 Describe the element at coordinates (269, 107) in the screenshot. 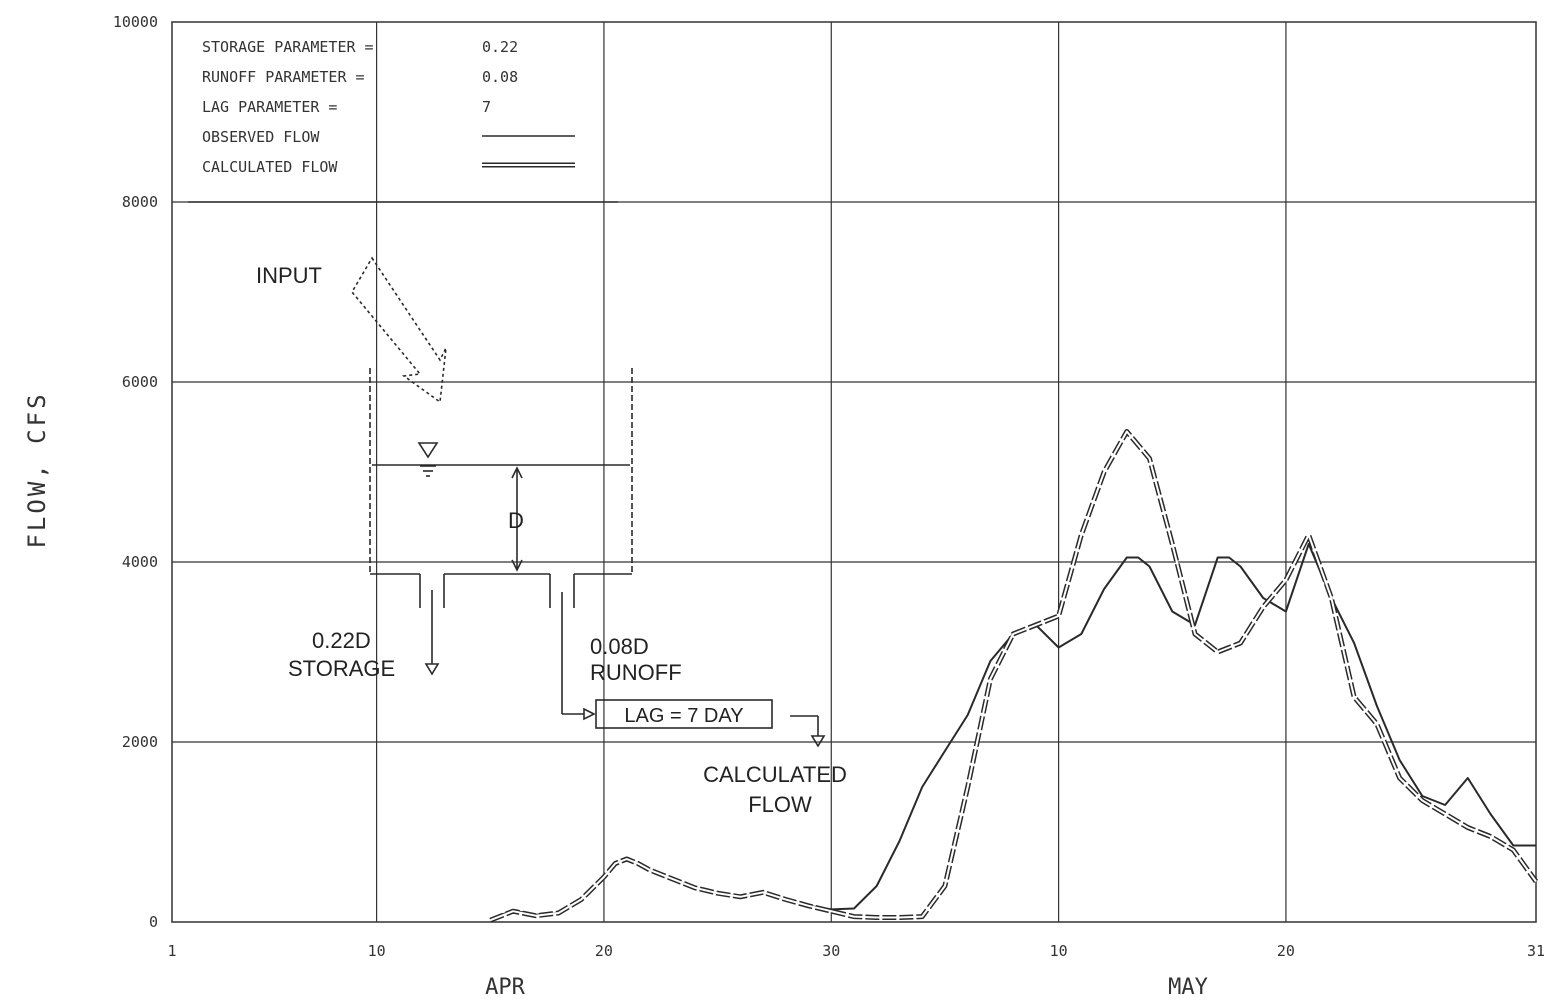

I see `legend-entry-label: LAG PARAMETER =` at that location.